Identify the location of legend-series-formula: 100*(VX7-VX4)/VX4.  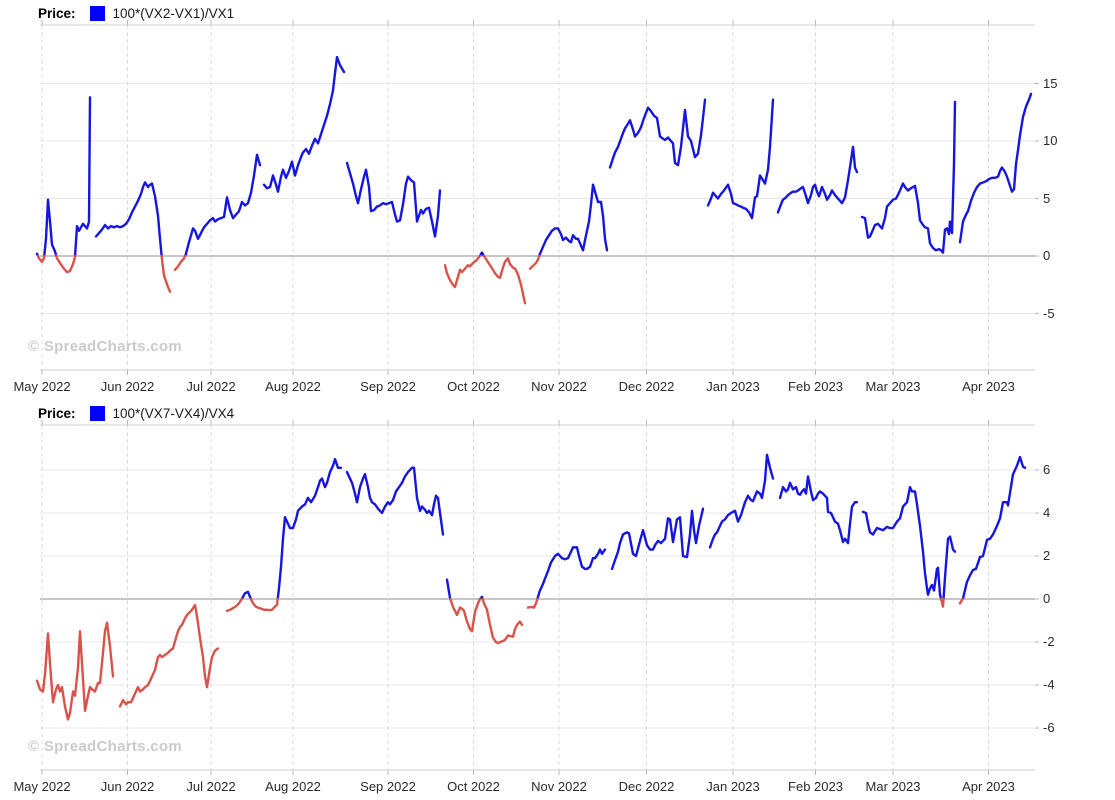
(173, 413).